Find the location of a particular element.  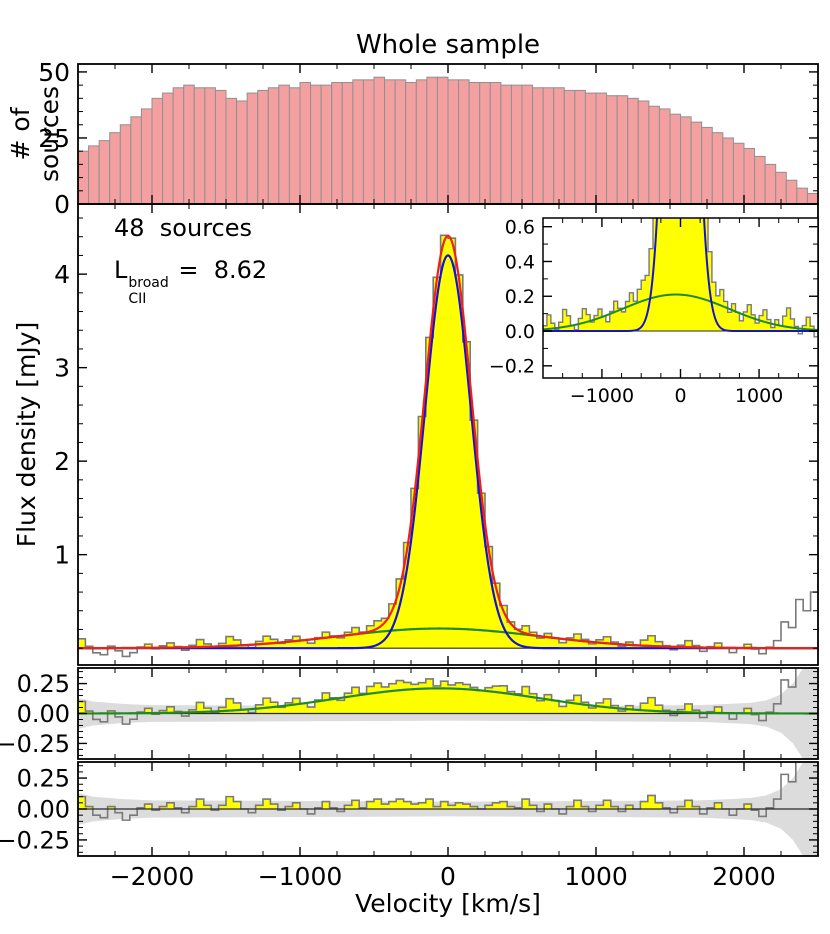

inset-panel is located at coordinates (680, 278).